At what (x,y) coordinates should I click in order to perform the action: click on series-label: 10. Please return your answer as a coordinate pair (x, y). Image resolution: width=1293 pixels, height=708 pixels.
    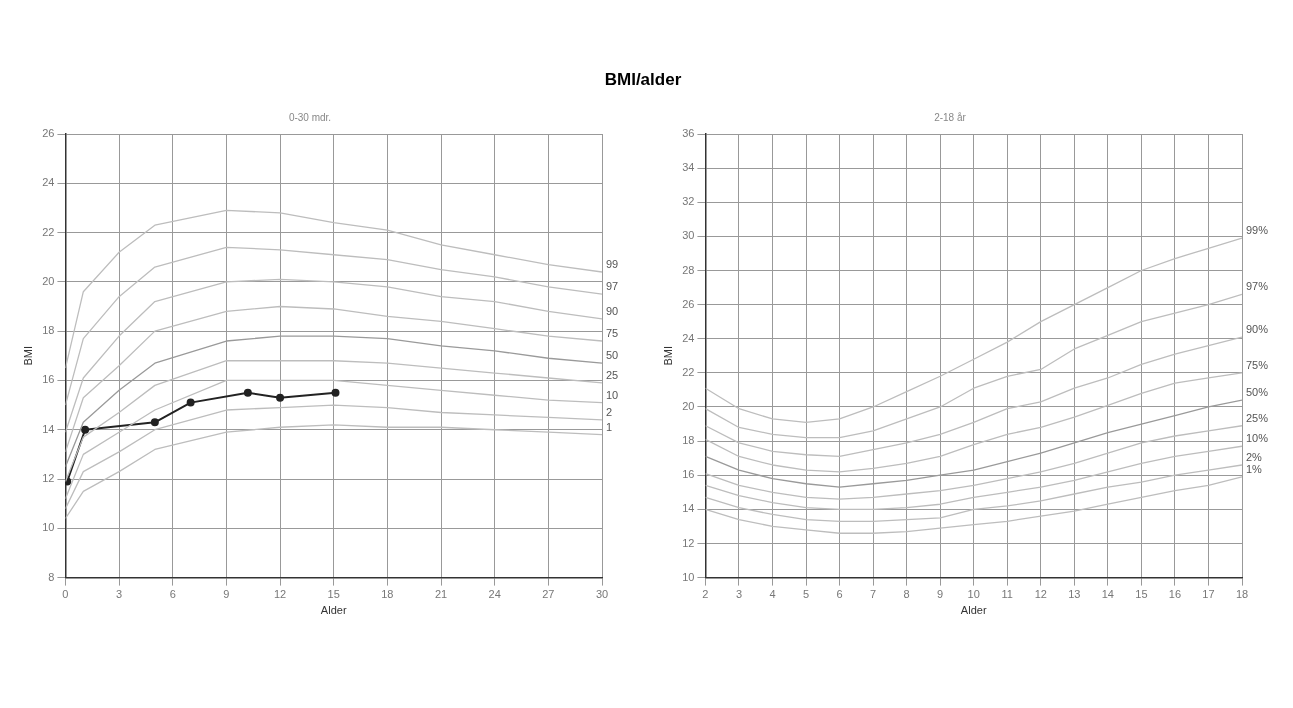
    Looking at the image, I should click on (612, 394).